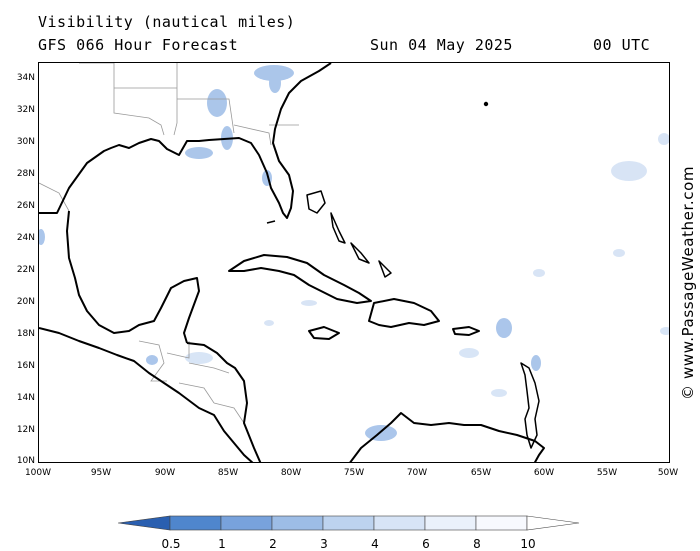 Image resolution: width=700 pixels, height=551 pixels. Describe the element at coordinates (477, 544) in the screenshot. I see `legend-label: 8` at that location.